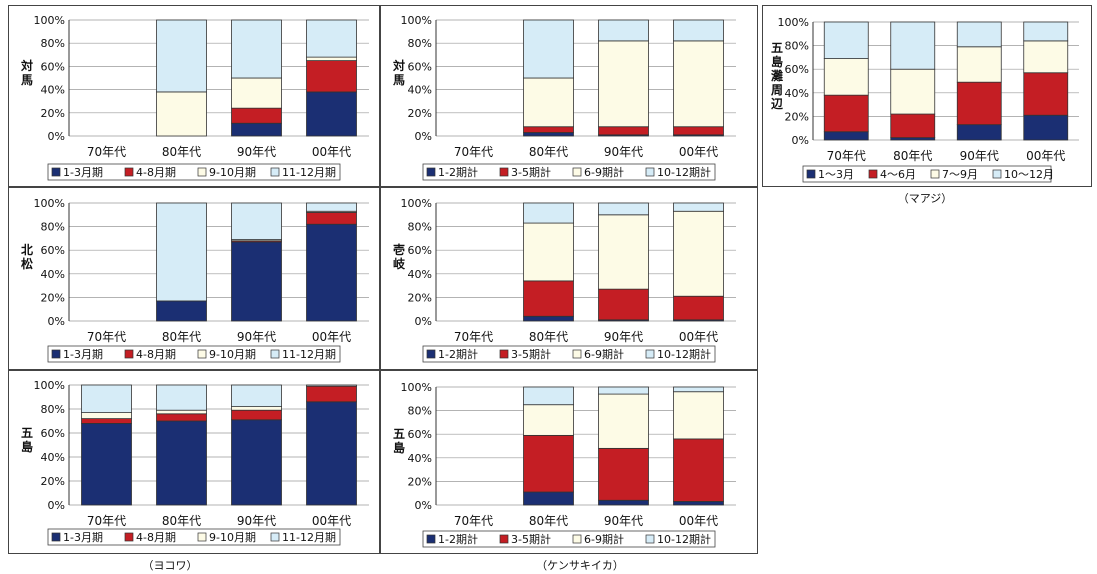 This screenshot has height=574, width=1097. What do you see at coordinates (960, 174) in the screenshot?
I see `legend-label: 7～9月` at bounding box center [960, 174].